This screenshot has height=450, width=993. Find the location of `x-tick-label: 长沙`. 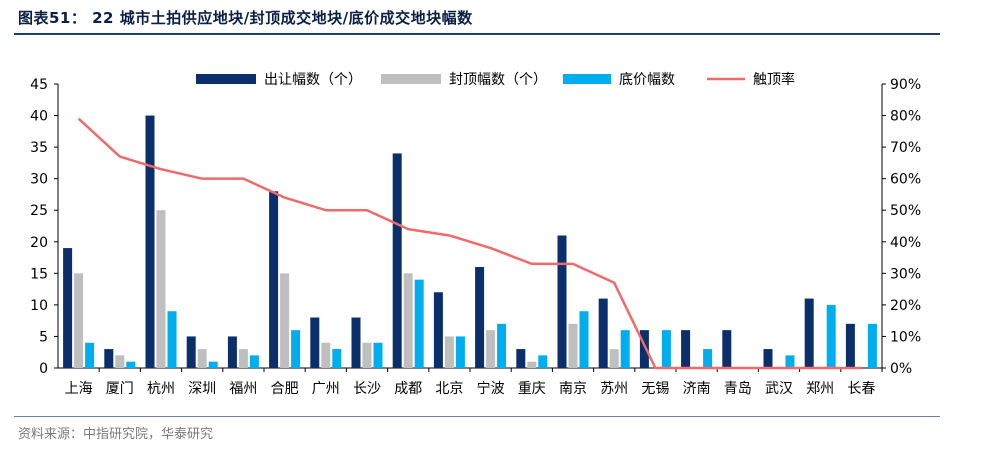

x-tick-label: 长沙 is located at coordinates (367, 389).